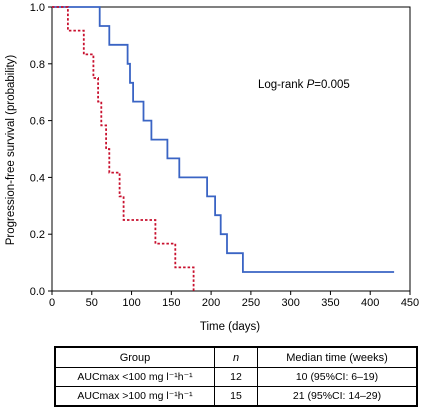 The image size is (424, 412). What do you see at coordinates (37, 8) in the screenshot?
I see `y-tick-label: 1.0` at bounding box center [37, 8].